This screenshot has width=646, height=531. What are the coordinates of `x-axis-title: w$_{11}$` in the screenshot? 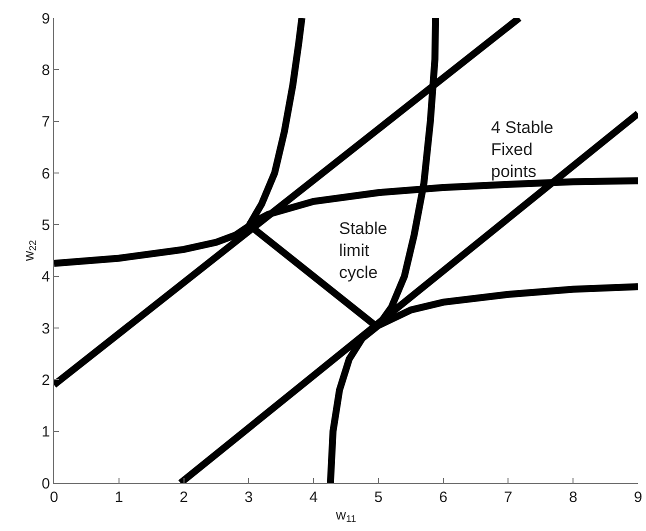 It's located at (345, 516).